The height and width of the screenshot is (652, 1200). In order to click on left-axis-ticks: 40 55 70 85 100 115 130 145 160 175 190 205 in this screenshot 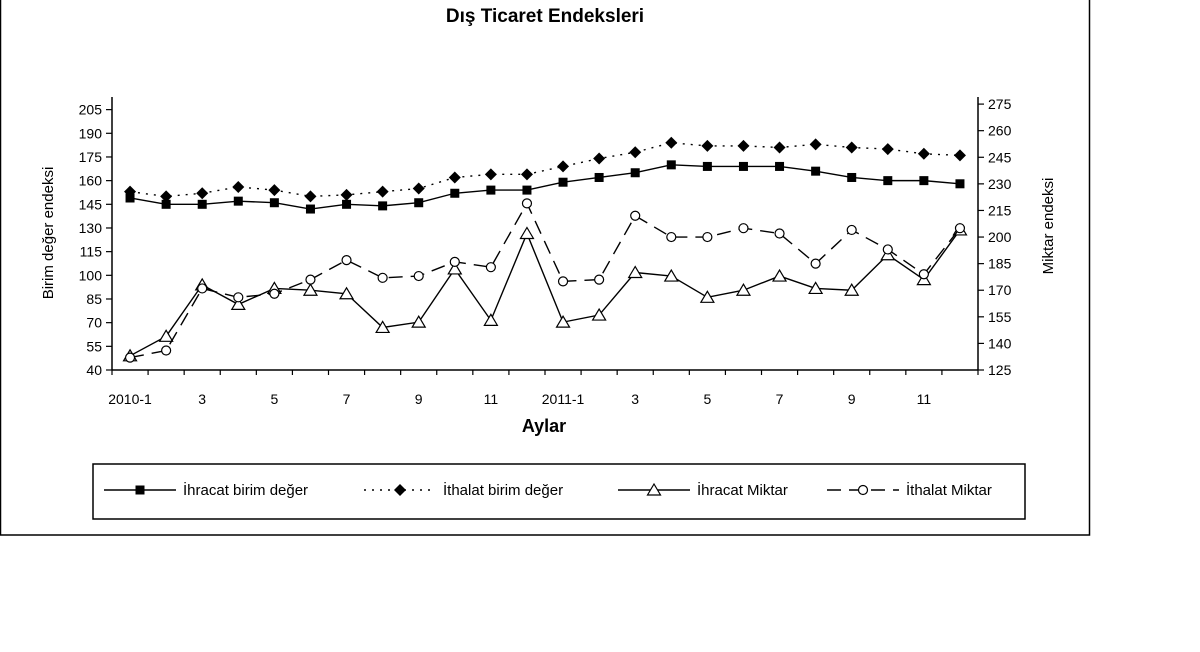, I will do `click(95, 240)`.